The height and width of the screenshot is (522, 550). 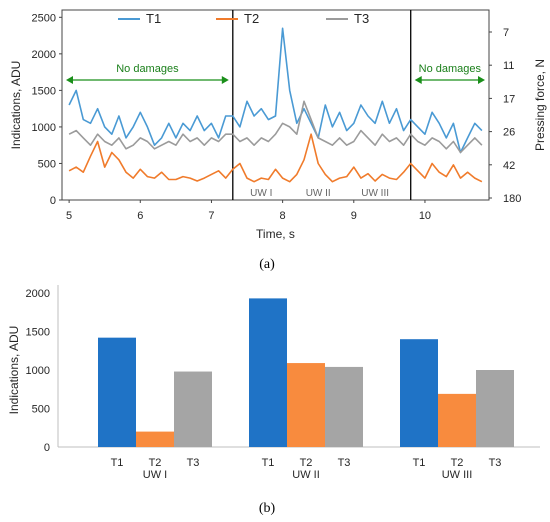 I want to click on series-line-T3, so click(x=275, y=127).